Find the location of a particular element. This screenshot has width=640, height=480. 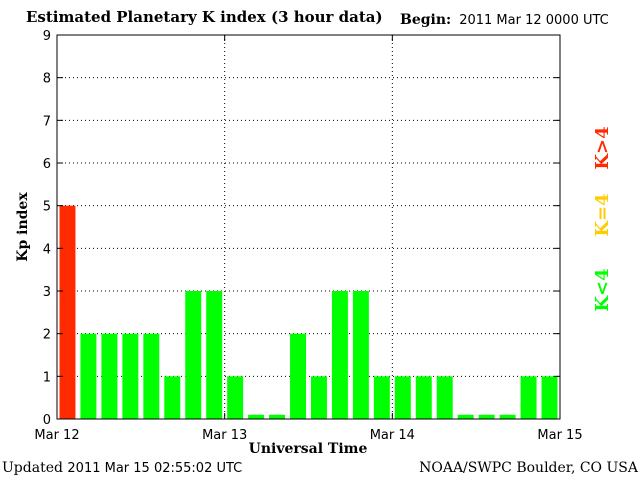

y-tick-label: 7 is located at coordinates (47, 121).